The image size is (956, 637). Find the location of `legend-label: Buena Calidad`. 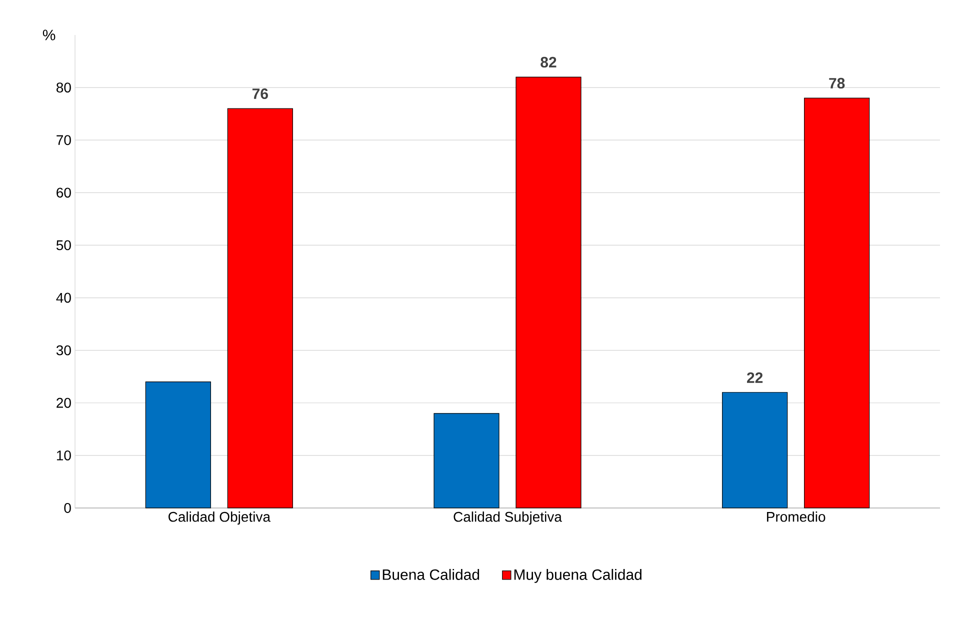

legend-label: Buena Calidad is located at coordinates (431, 574).